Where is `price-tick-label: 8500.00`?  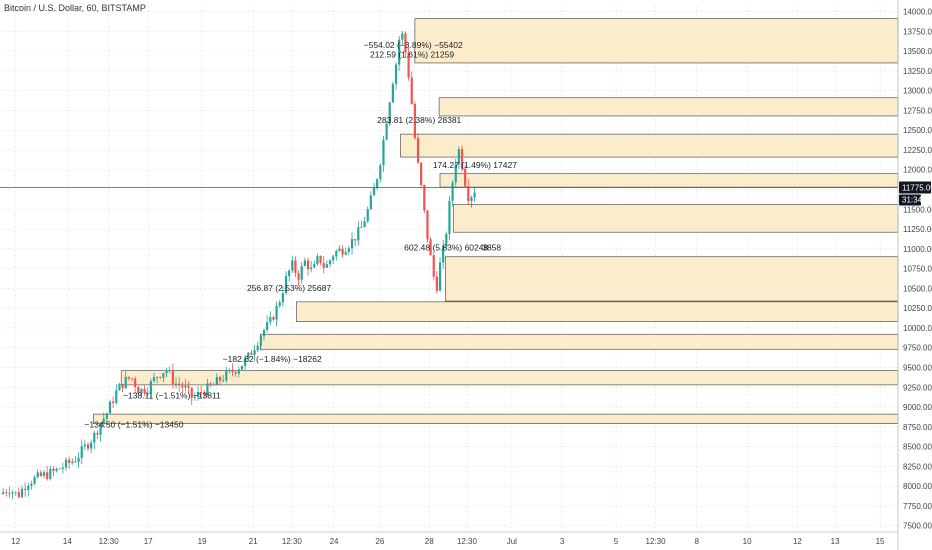
price-tick-label: 8500.00 is located at coordinates (917, 447).